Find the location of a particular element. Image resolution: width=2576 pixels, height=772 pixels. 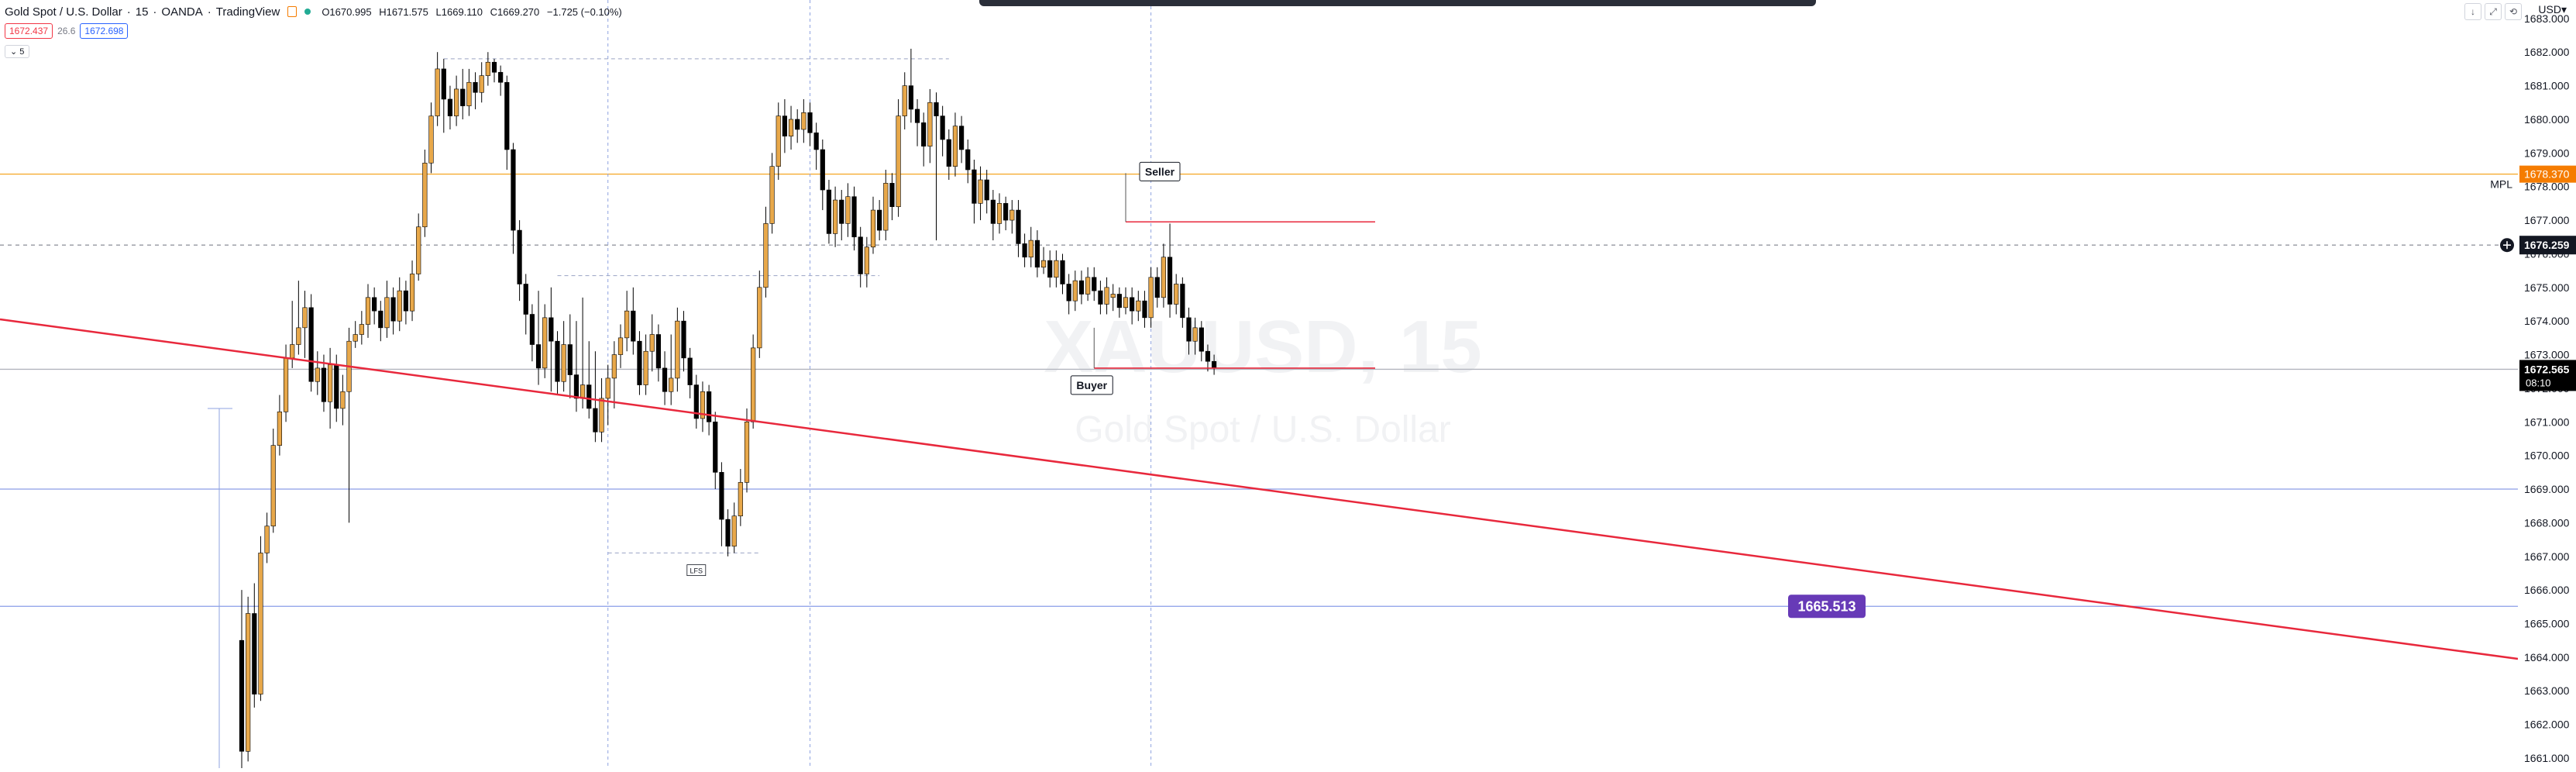

price-tick-label: 1680.000 is located at coordinates (2547, 119).